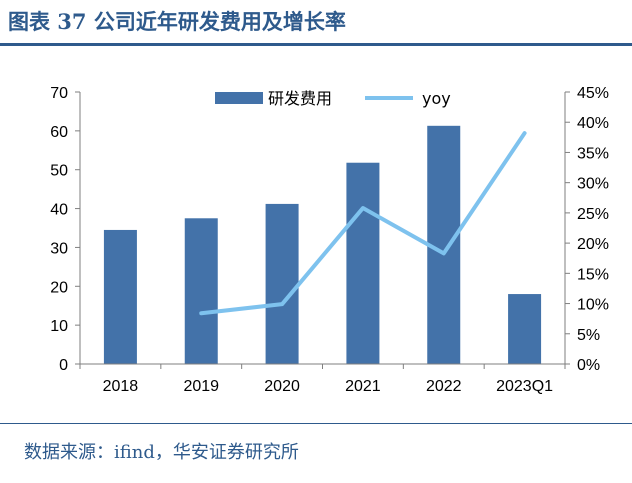  Describe the element at coordinates (121, 386) in the screenshot. I see `x-tick-label: 2018` at that location.